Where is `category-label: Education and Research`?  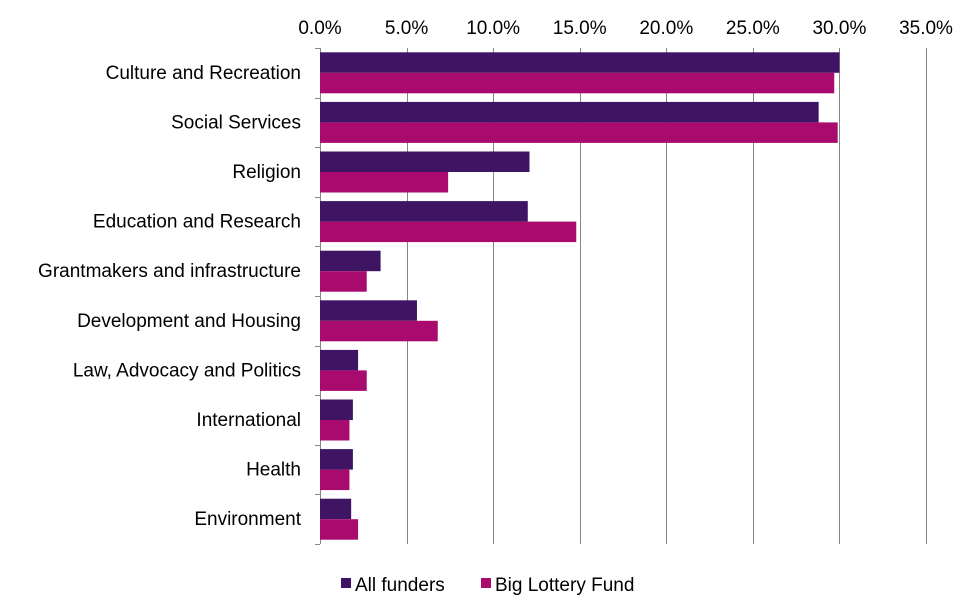 category-label: Education and Research is located at coordinates (197, 222).